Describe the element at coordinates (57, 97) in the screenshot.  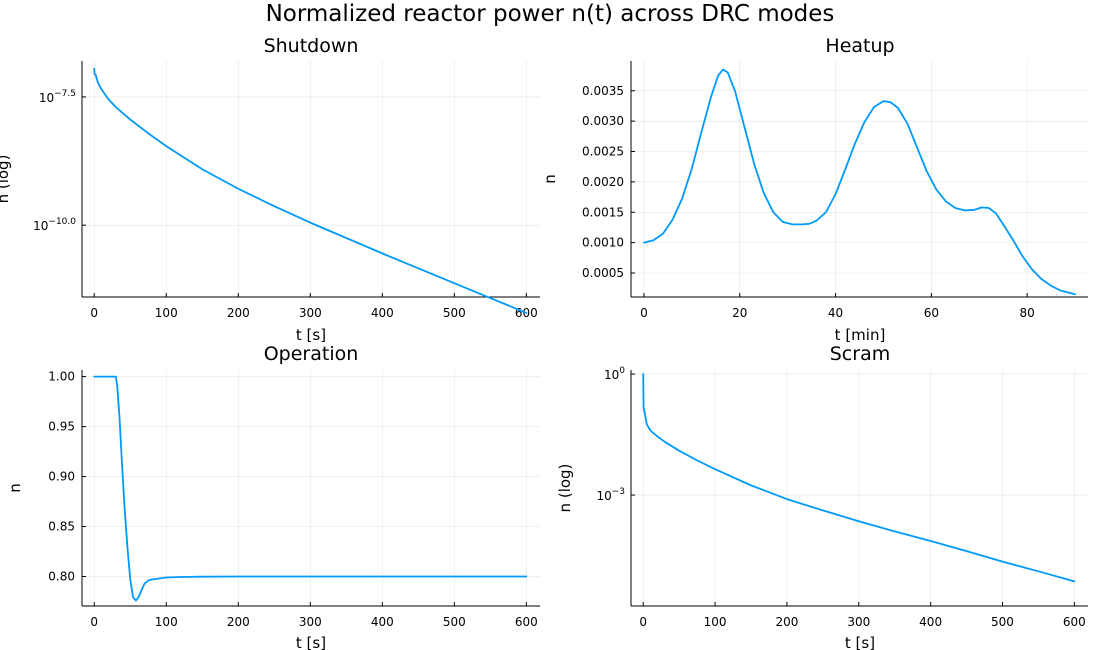
I see `y-tick-label: 10−7.5` at that location.